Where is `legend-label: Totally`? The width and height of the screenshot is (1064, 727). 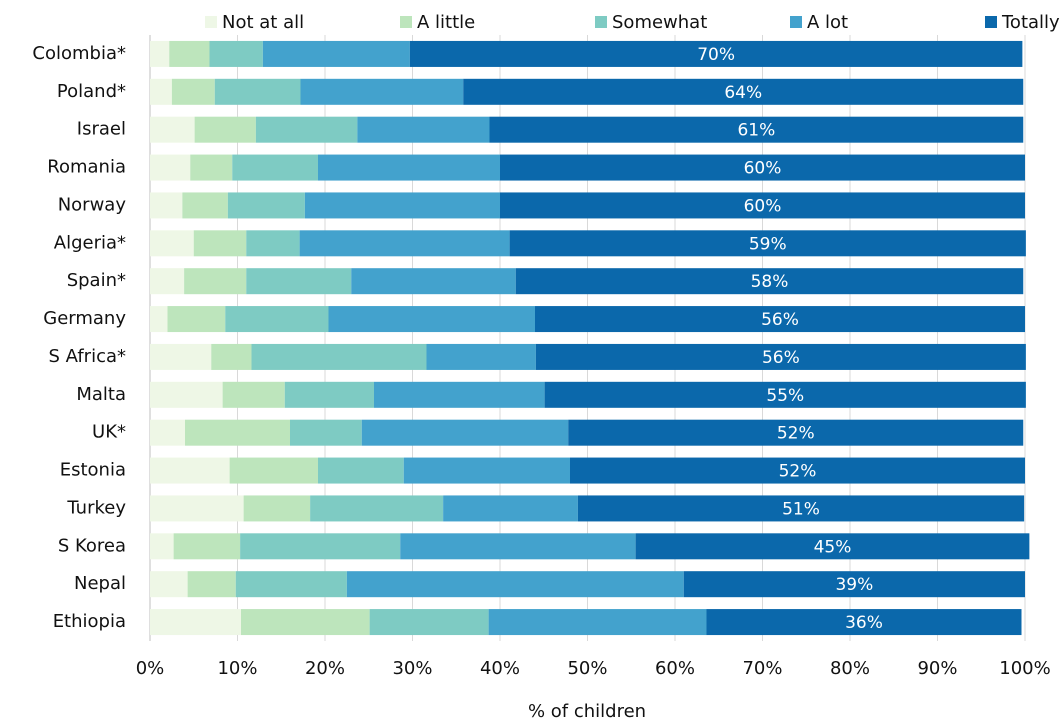 legend-label: Totally is located at coordinates (1030, 22).